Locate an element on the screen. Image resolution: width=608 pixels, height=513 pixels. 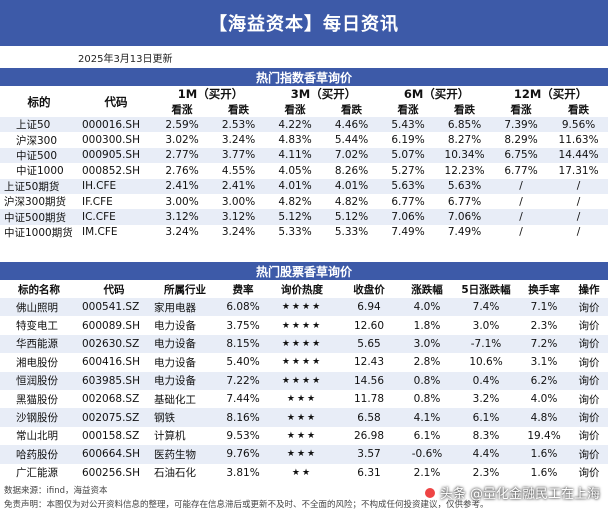
stock-name: 恒润股份 is located at coordinates (37, 381).